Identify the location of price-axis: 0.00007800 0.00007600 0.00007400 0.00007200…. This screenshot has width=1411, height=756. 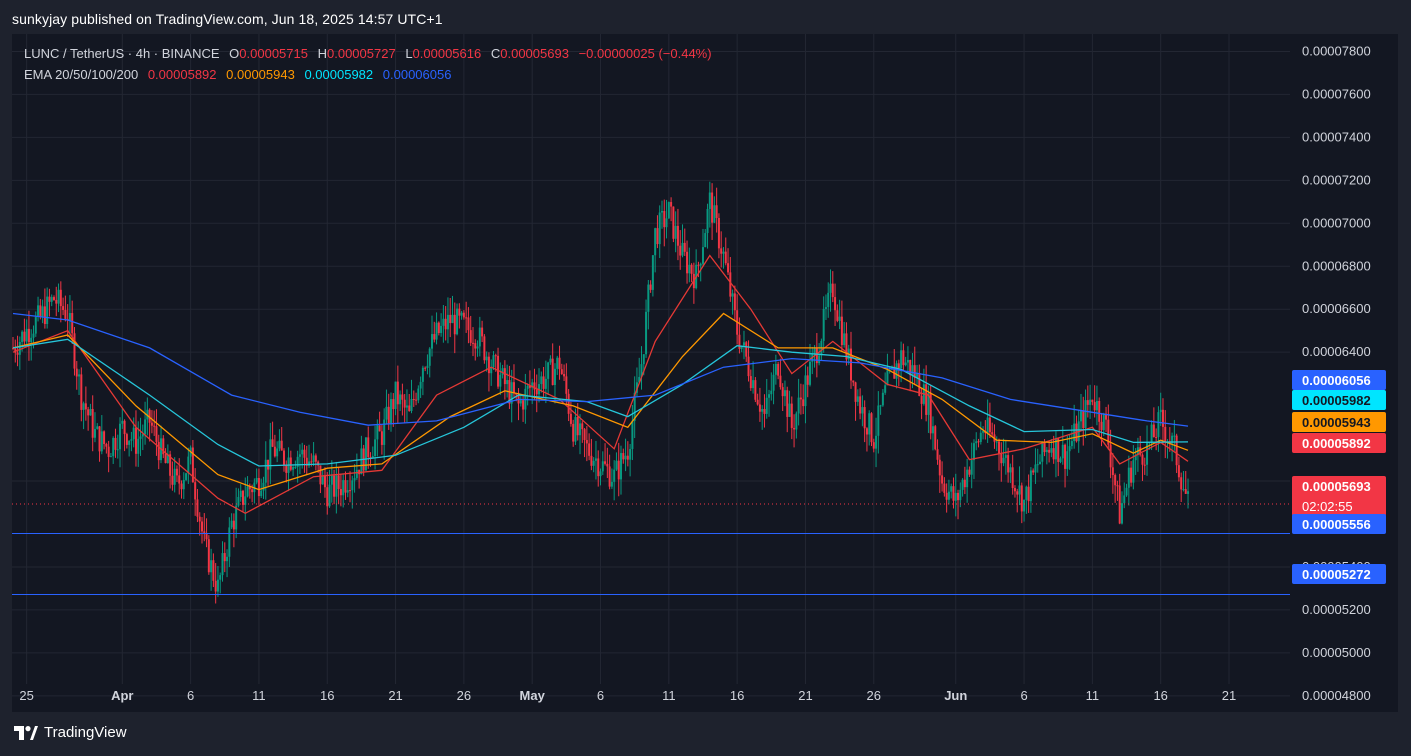
(1336, 372).